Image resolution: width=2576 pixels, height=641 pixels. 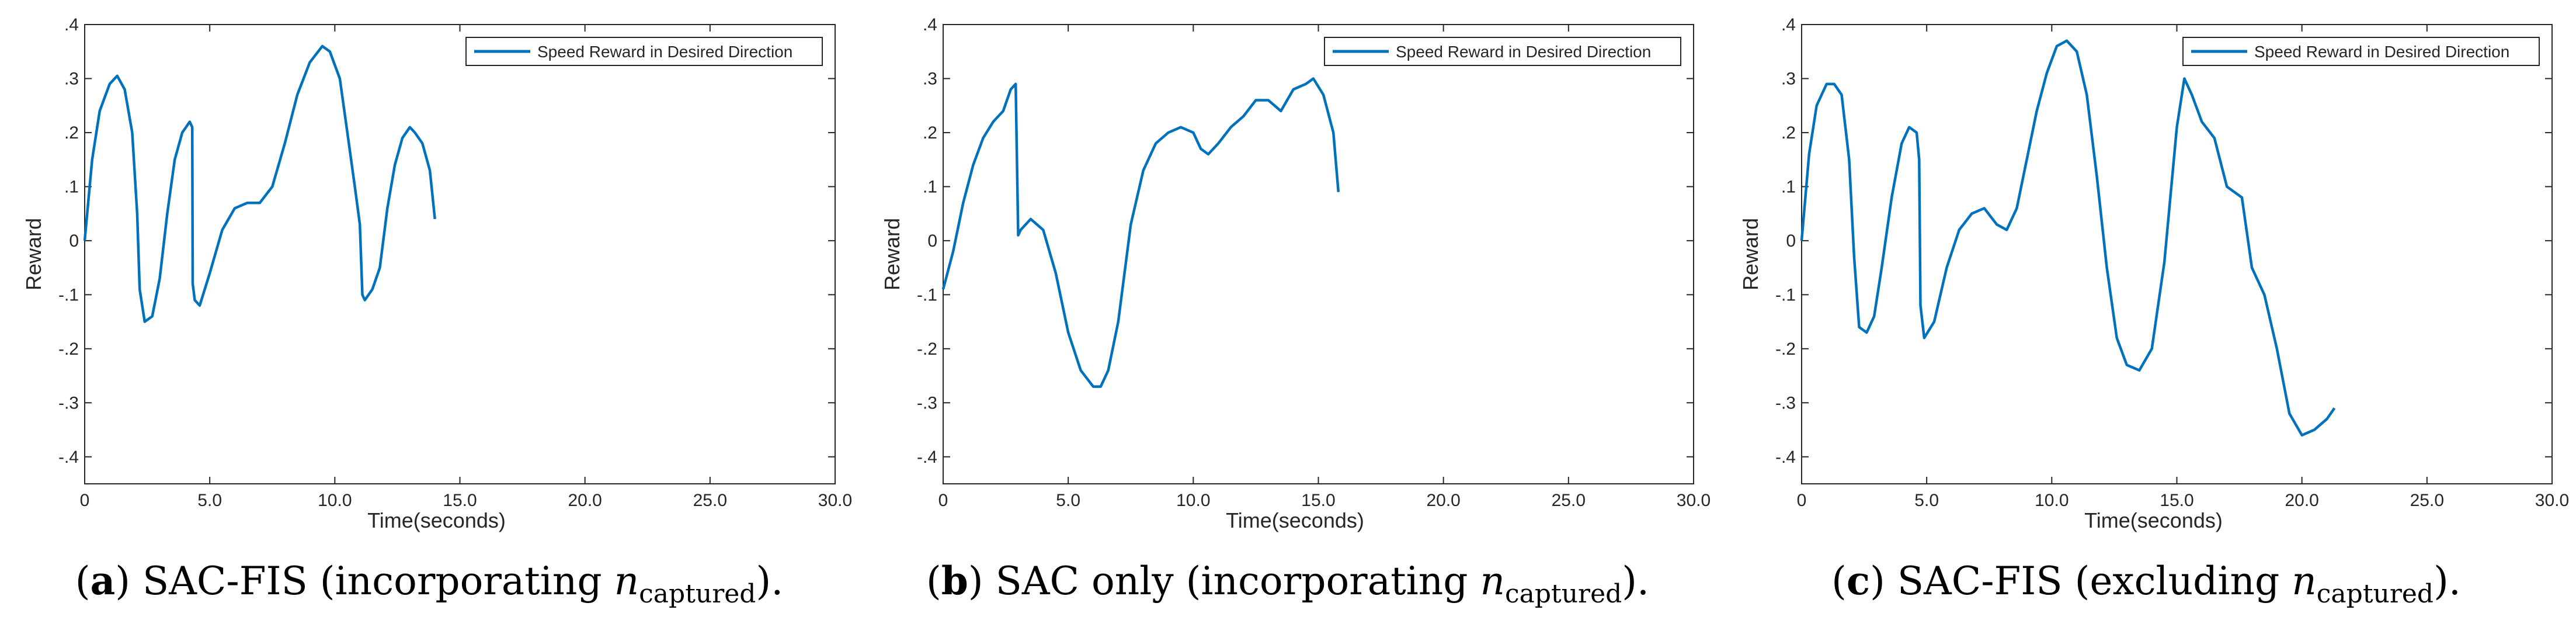 I want to click on caption-label: a, so click(x=103, y=581).